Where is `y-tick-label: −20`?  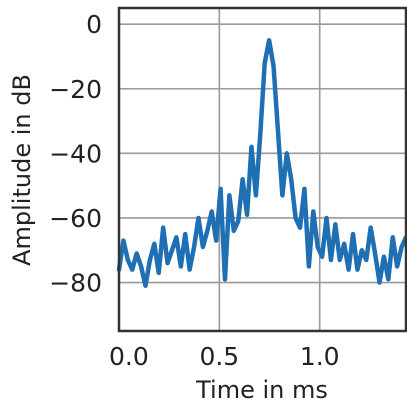
y-tick-label: −20 is located at coordinates (75, 89).